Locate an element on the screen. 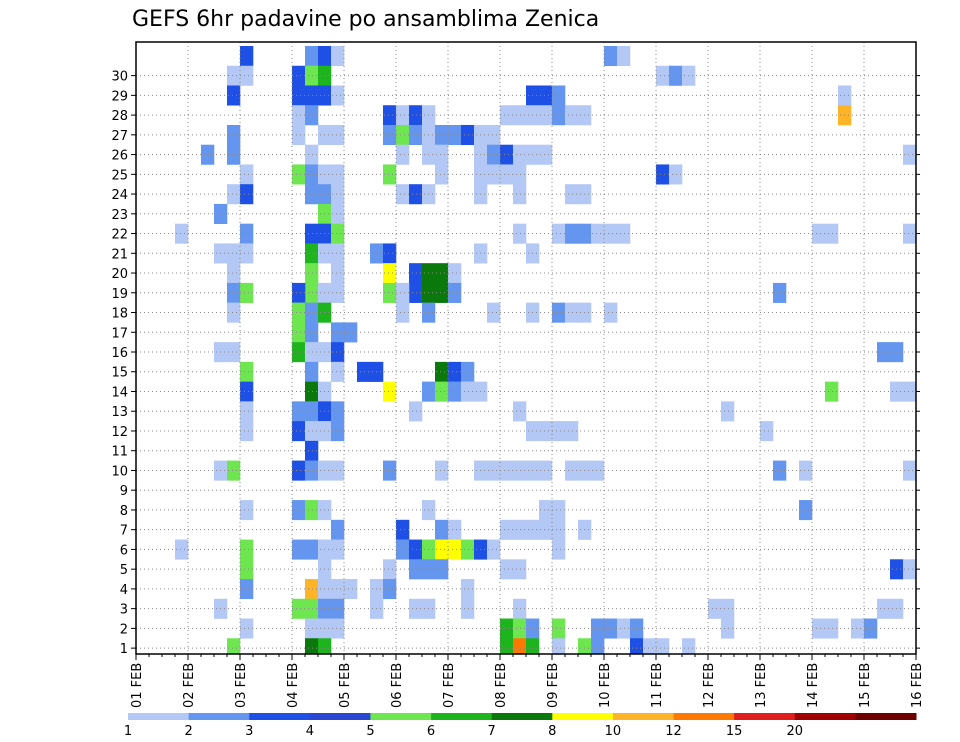  y-tick-label: 2 is located at coordinates (124, 629).